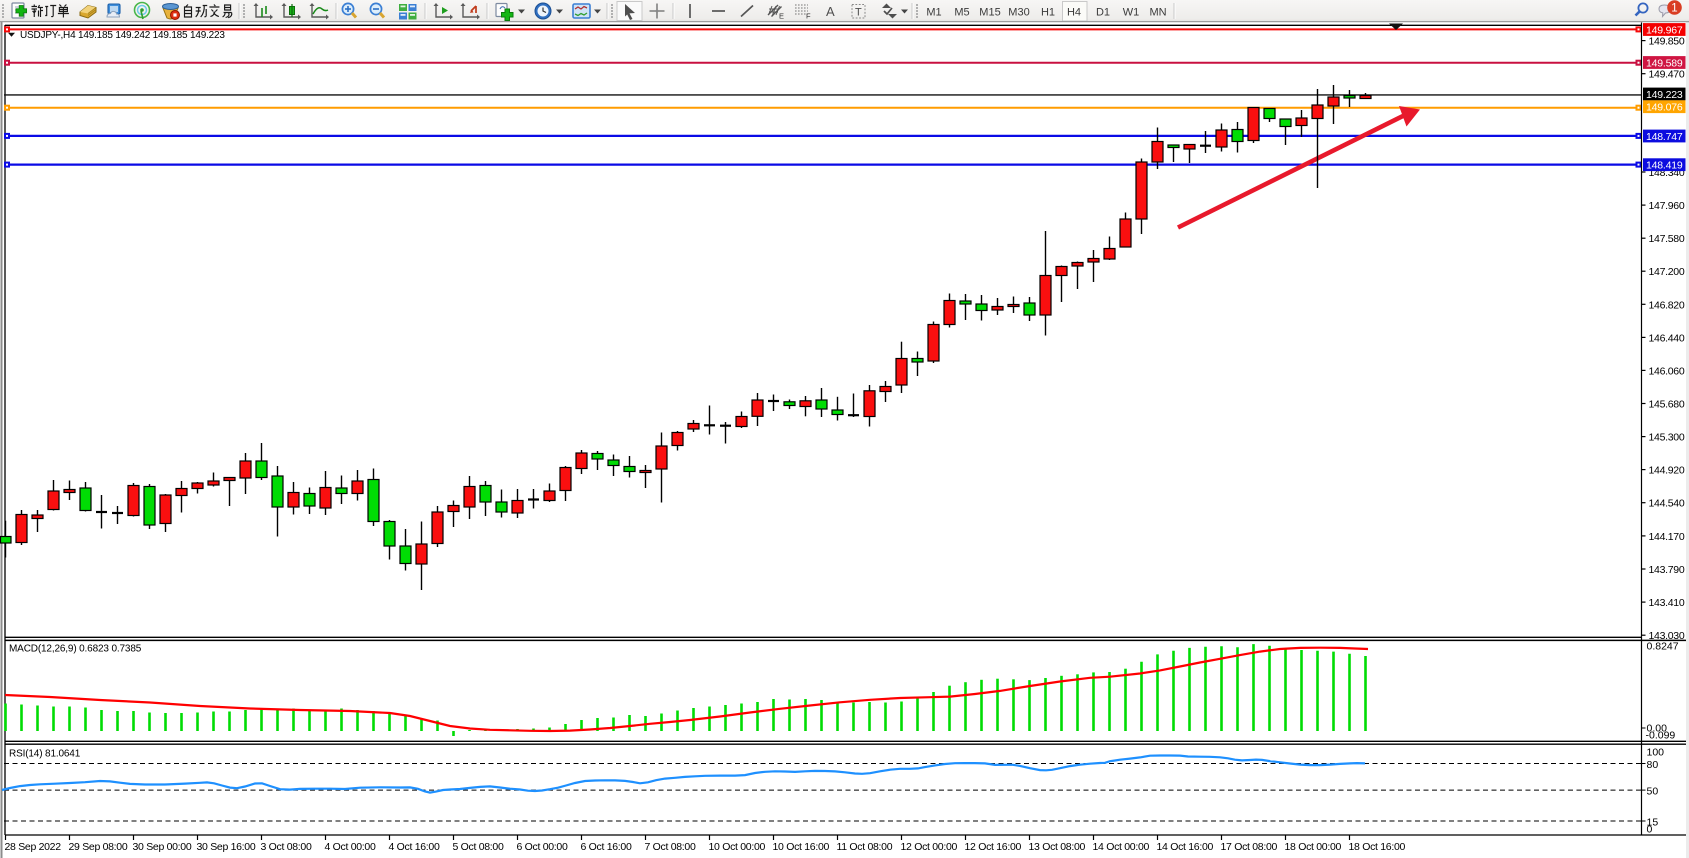  I want to click on svg-text: 4 Oct 00:00, so click(350, 847).